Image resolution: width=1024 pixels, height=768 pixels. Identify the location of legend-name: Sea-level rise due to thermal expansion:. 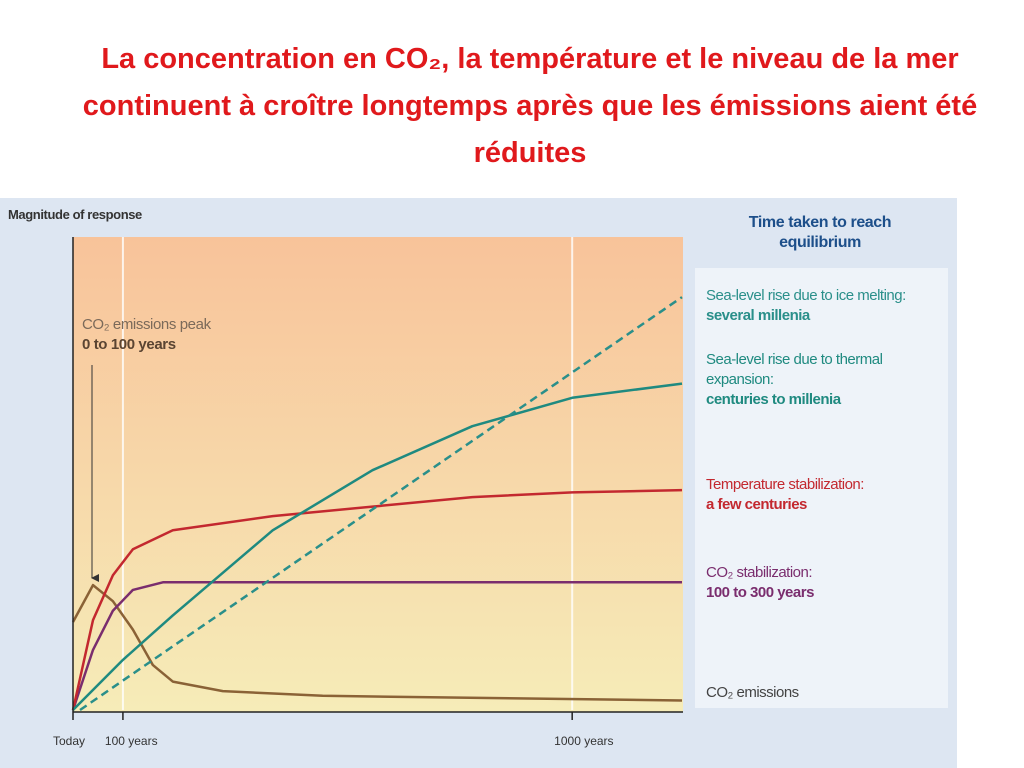
(794, 369).